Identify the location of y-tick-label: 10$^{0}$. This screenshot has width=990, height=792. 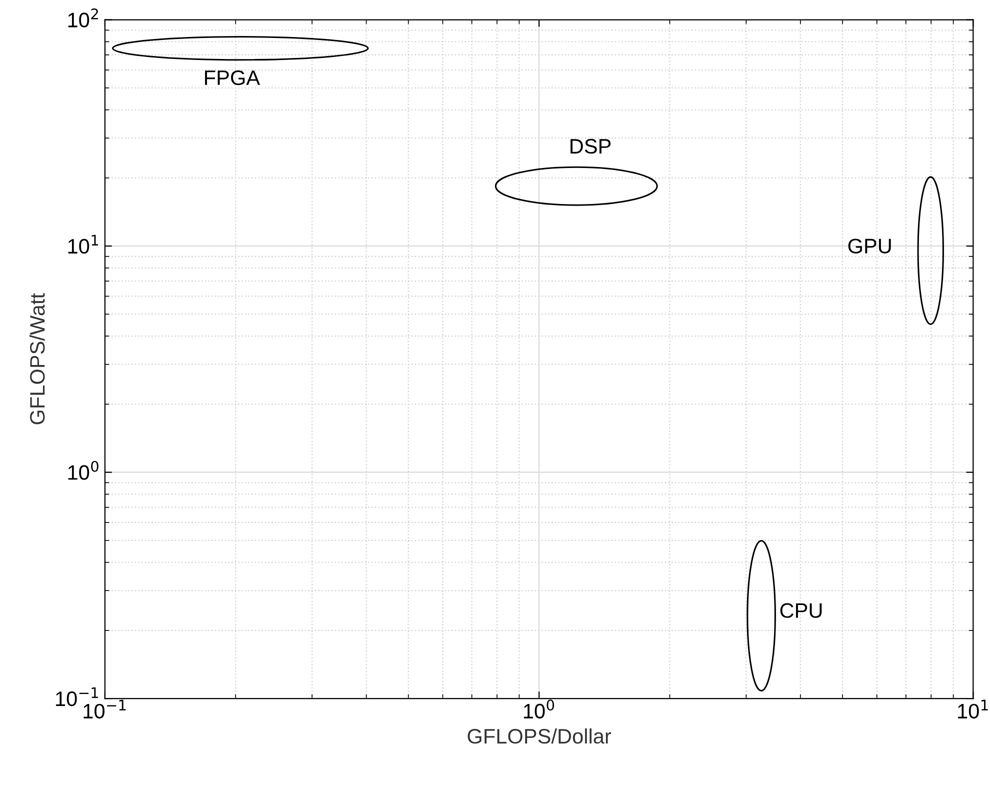
(83, 470).